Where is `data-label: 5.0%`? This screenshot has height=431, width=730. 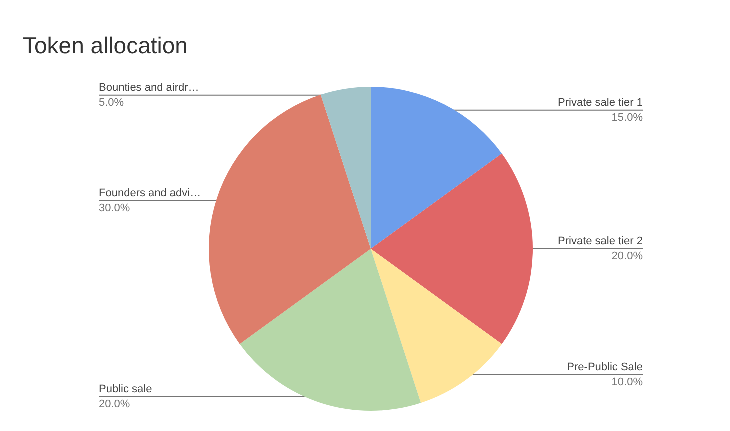
data-label: 5.0% is located at coordinates (111, 102).